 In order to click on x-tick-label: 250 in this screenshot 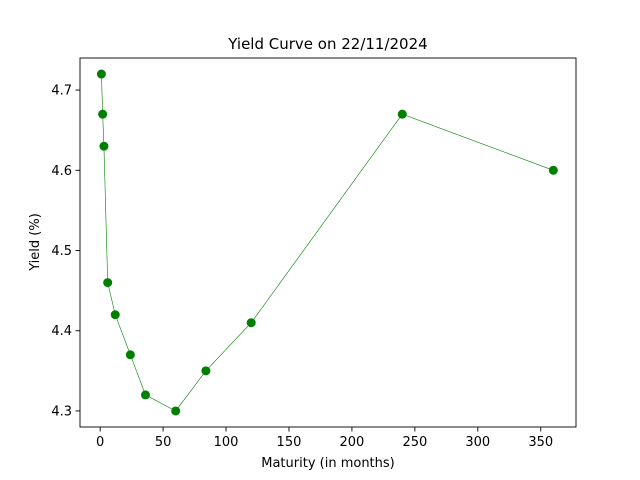, I will do `click(414, 442)`.